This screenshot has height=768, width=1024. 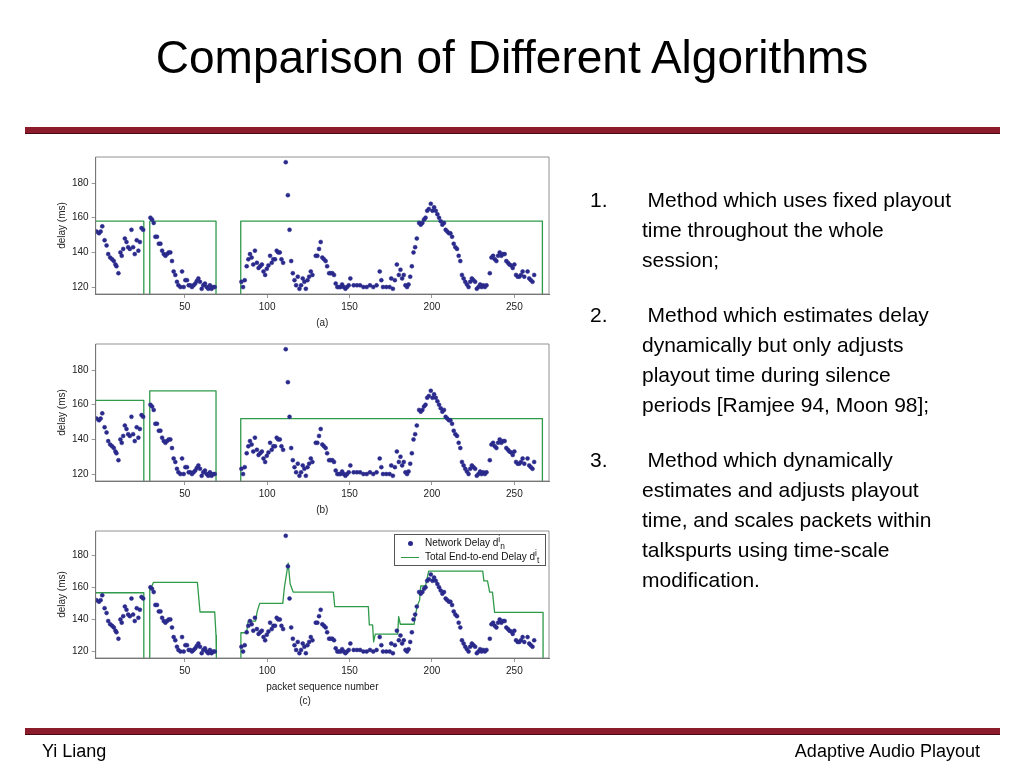 What do you see at coordinates (322, 509) in the screenshot?
I see `x-axis-title: (b)` at bounding box center [322, 509].